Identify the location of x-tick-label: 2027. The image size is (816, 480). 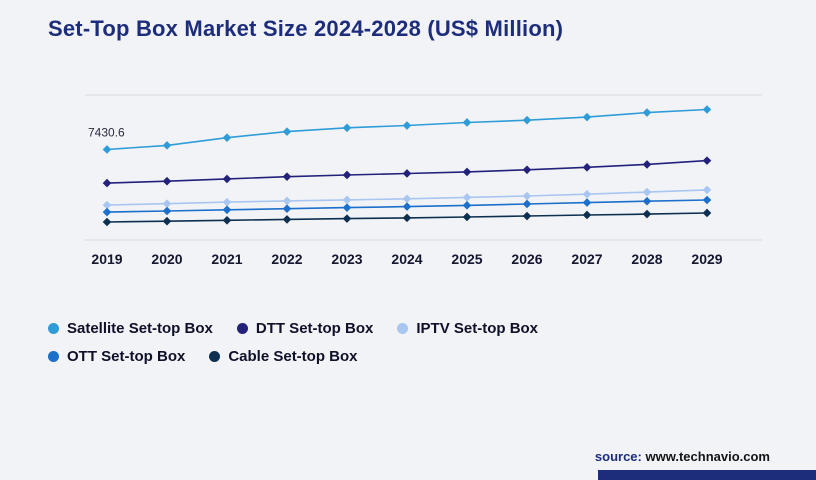
(586, 259).